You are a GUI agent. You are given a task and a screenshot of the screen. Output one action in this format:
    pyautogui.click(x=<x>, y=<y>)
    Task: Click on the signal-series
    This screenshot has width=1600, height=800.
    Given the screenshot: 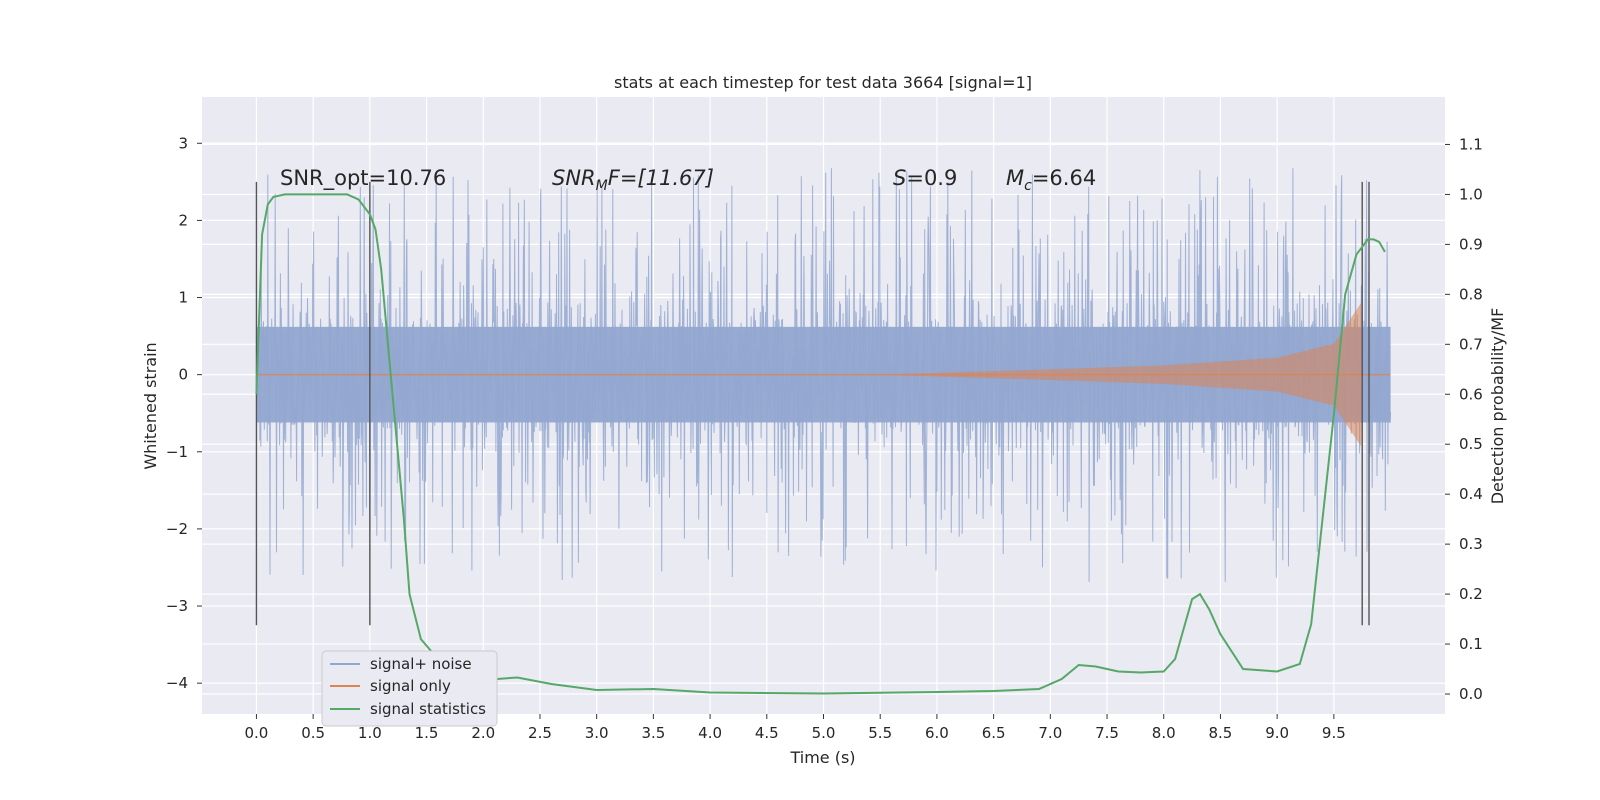 What is the action you would take?
    pyautogui.click(x=823, y=374)
    